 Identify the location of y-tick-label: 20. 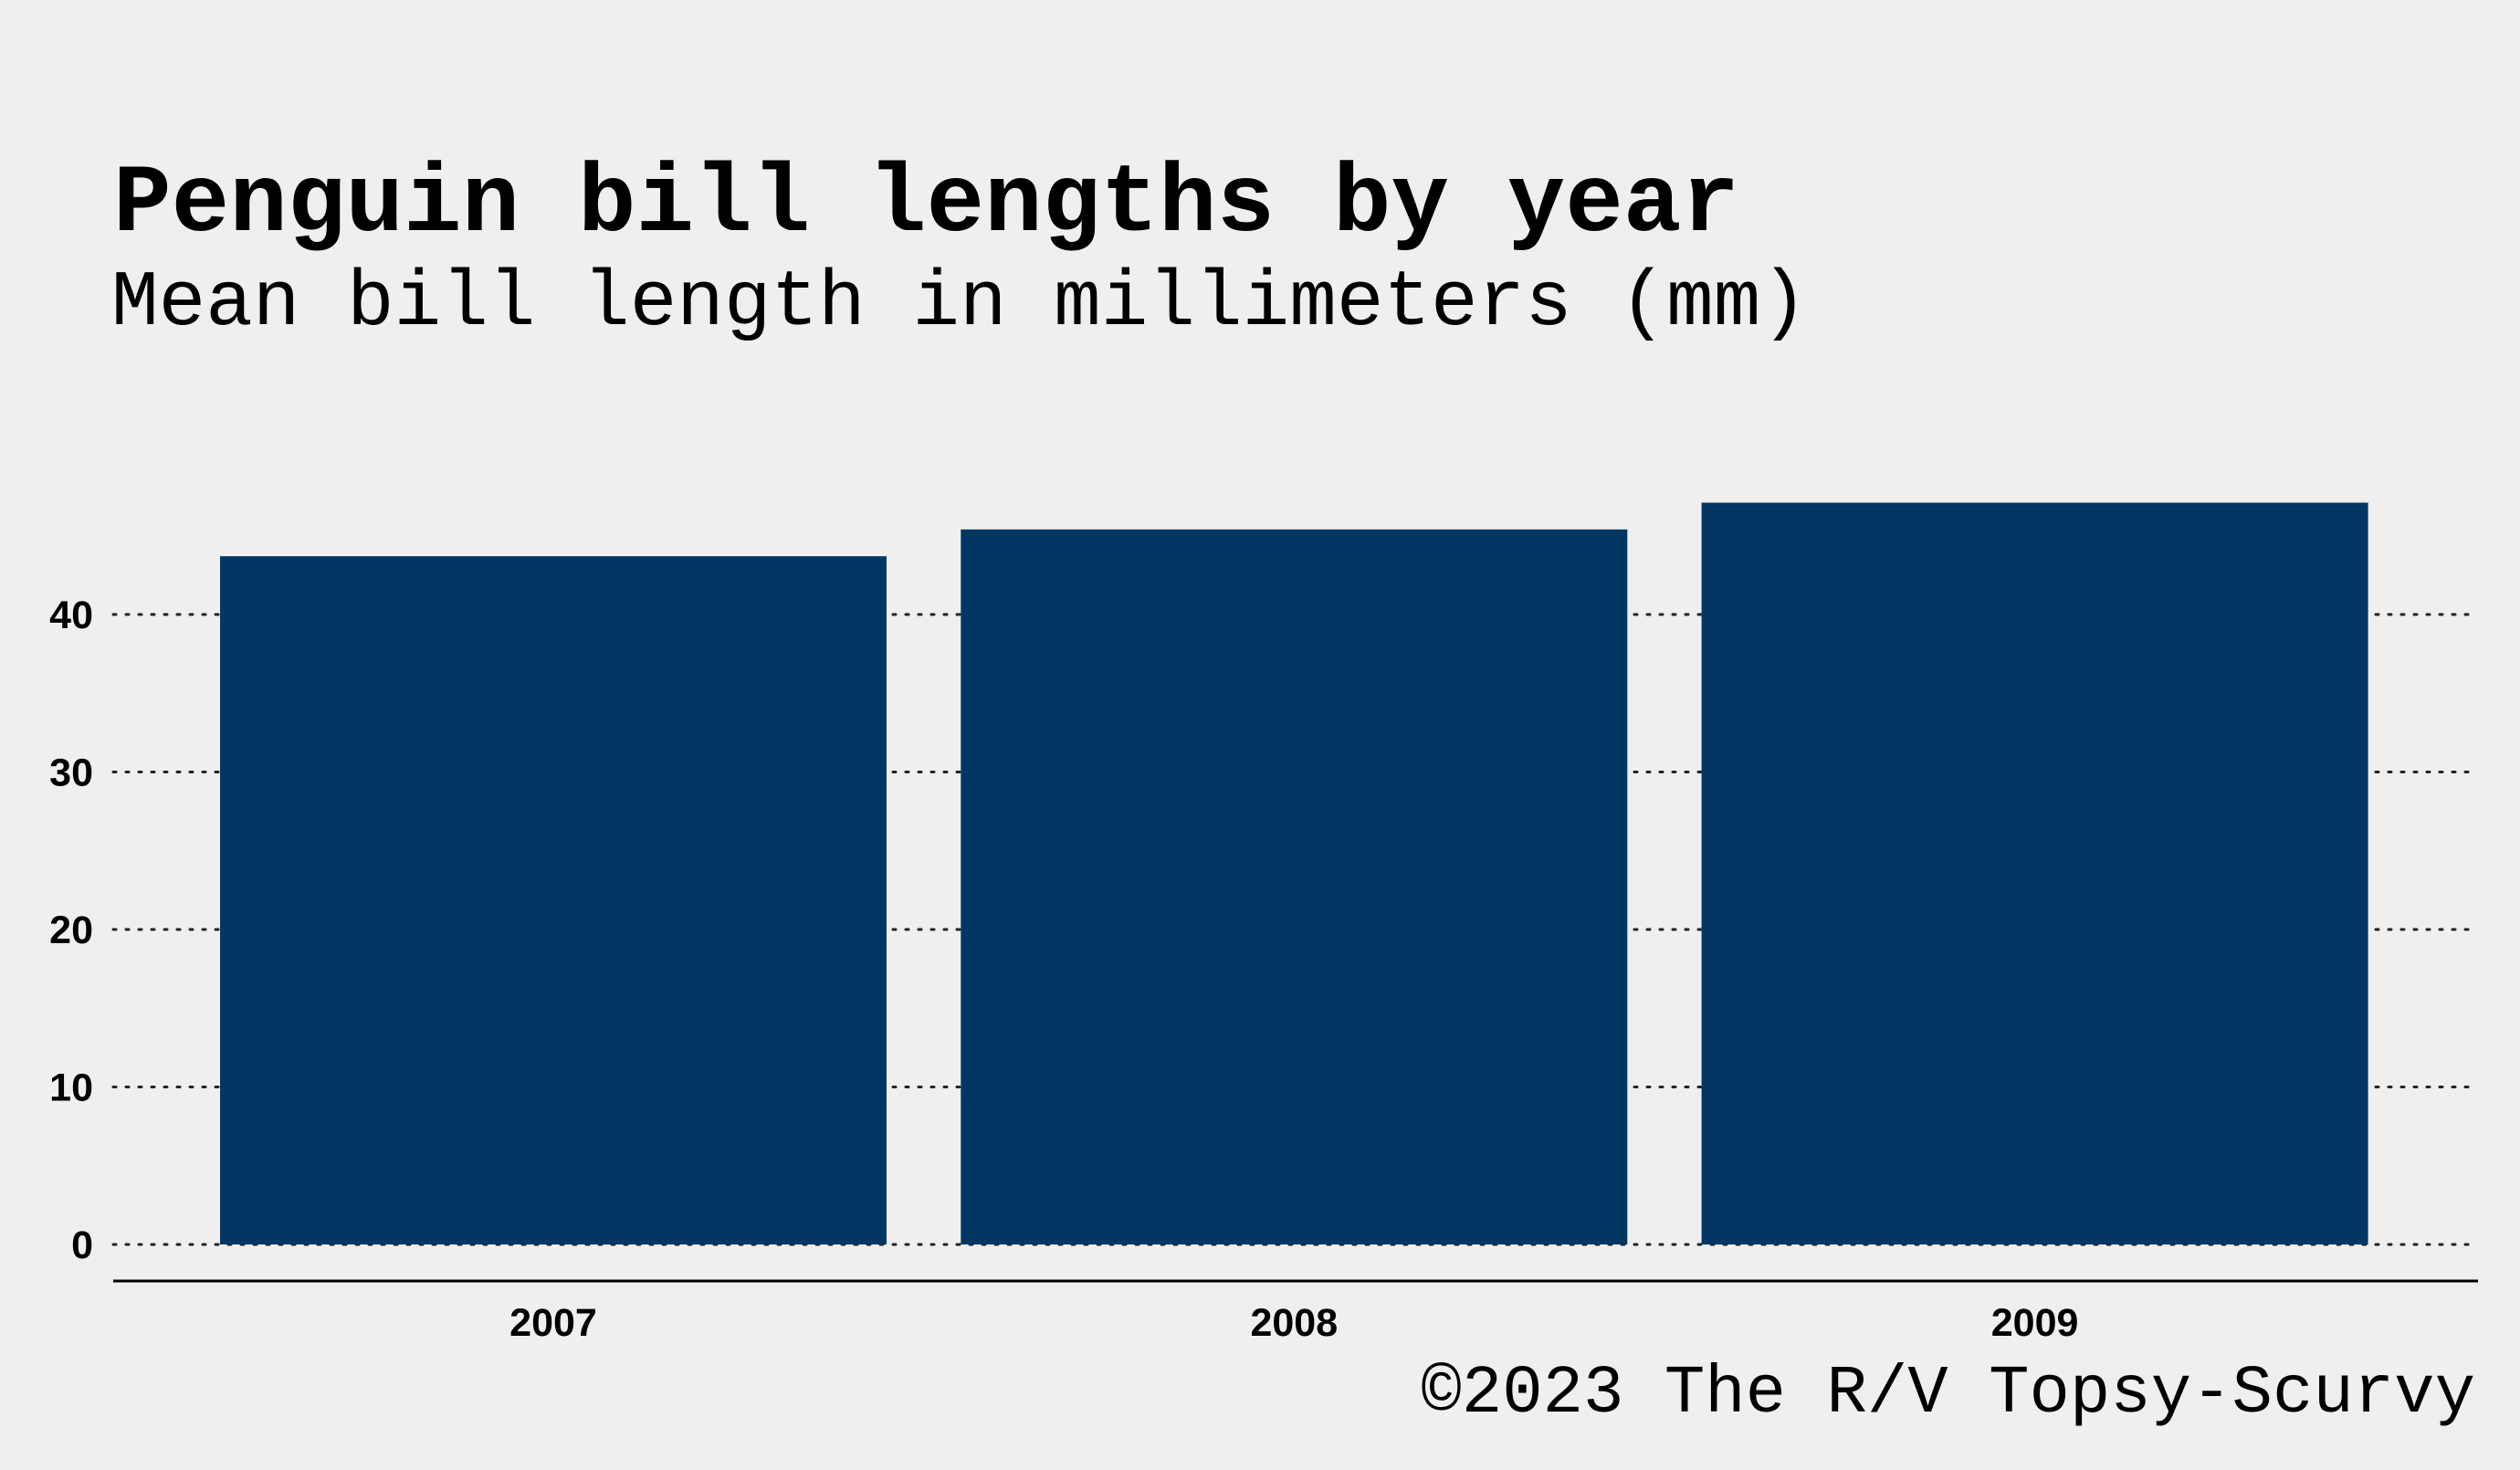
(71, 930).